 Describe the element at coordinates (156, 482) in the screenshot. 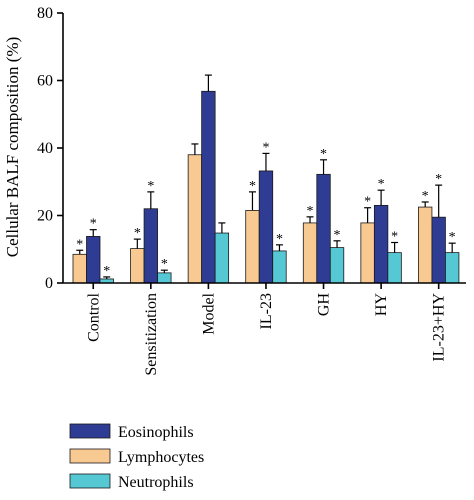

I see `legend-label-neutrophils: Neutrophils` at that location.